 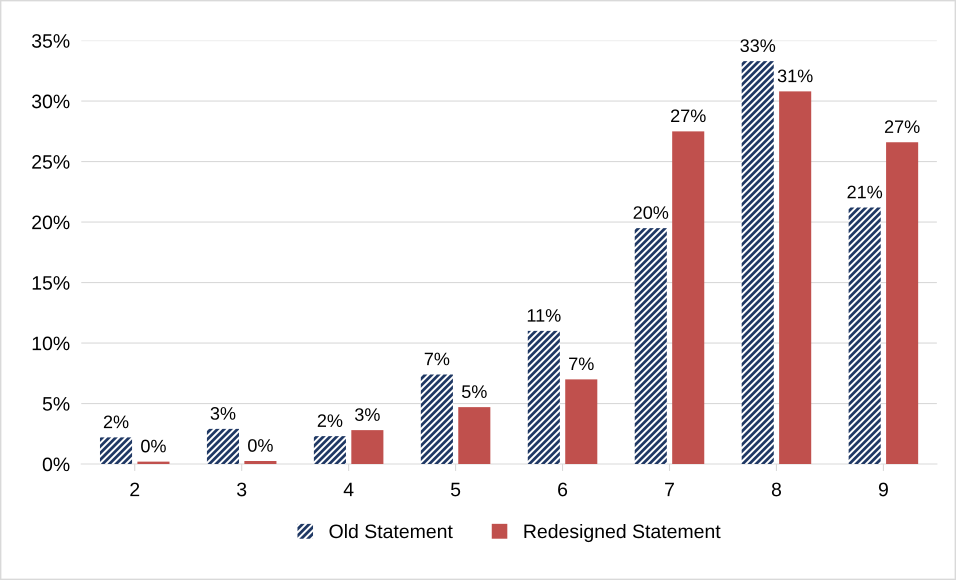 I want to click on x-tick-label: 3, so click(x=241, y=489).